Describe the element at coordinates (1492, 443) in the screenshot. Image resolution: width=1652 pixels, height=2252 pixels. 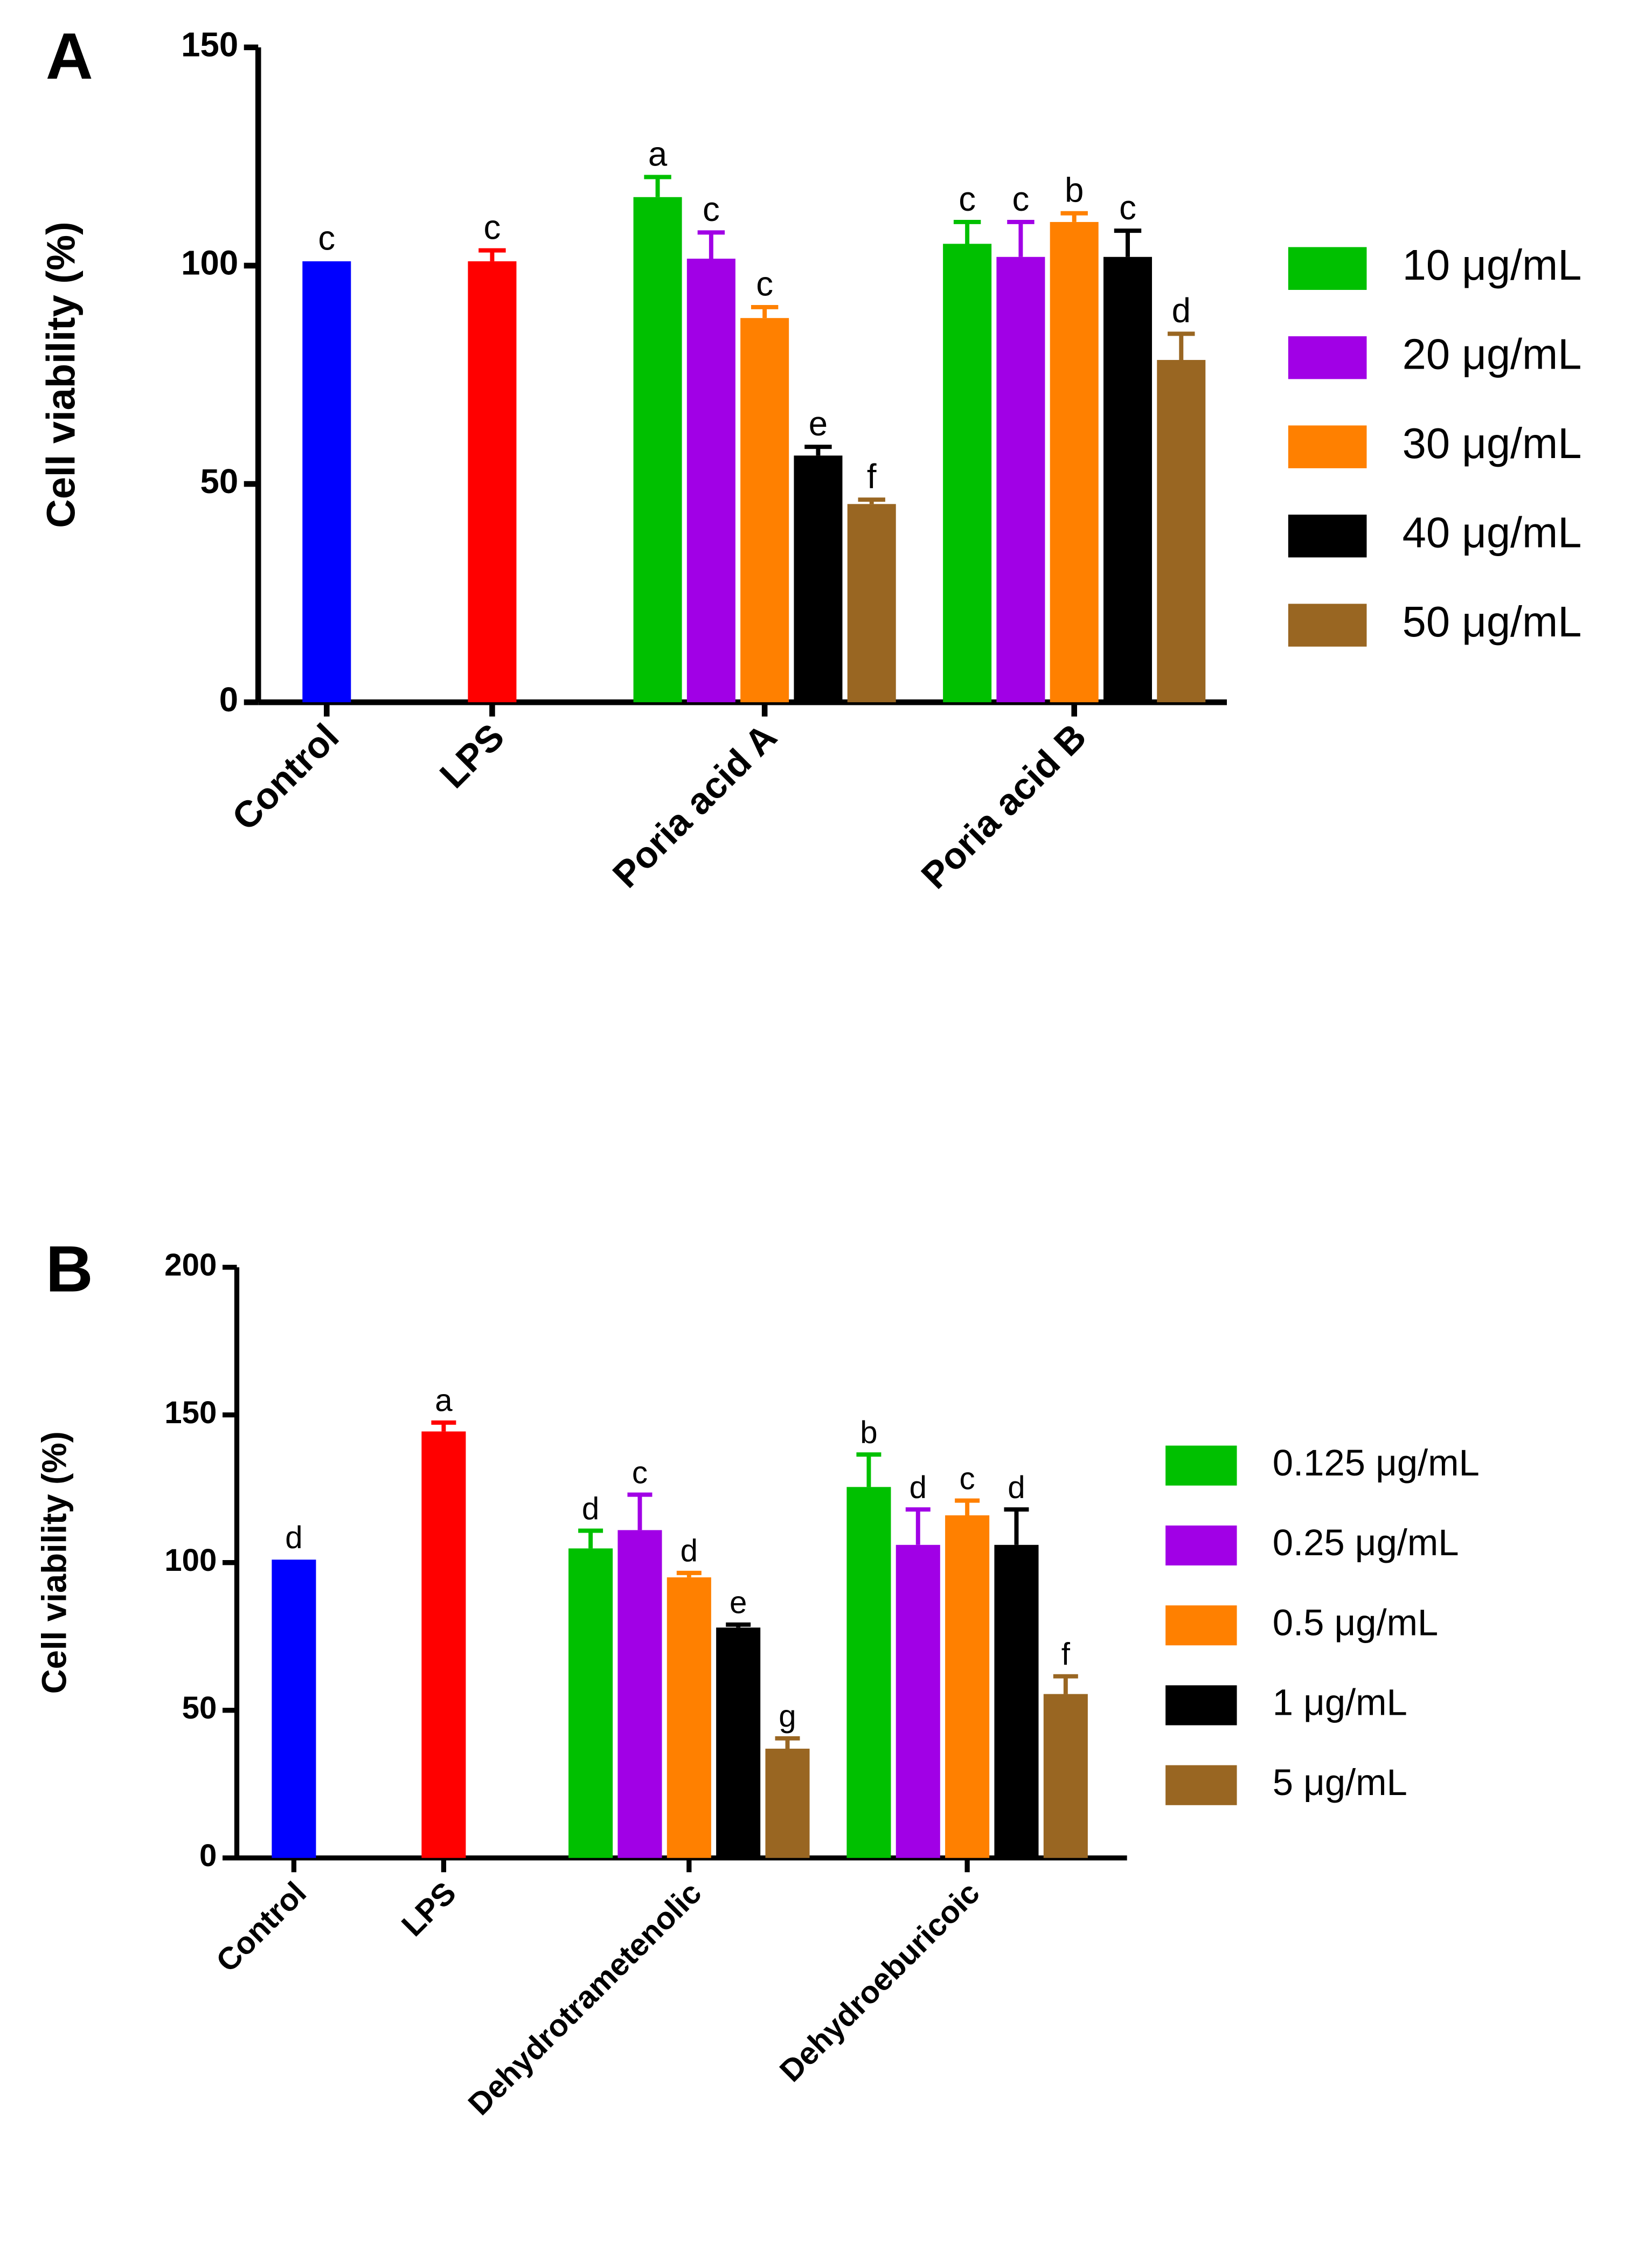
I see `legend-label: 30 μg/mL` at that location.